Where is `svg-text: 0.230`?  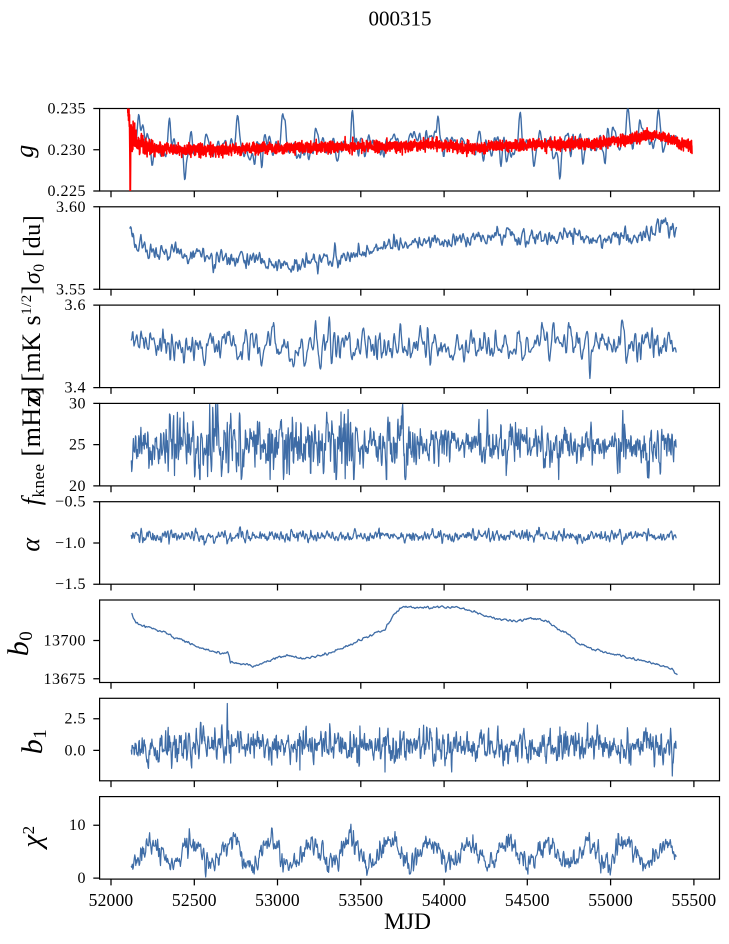
svg-text: 0.230 is located at coordinates (67, 150).